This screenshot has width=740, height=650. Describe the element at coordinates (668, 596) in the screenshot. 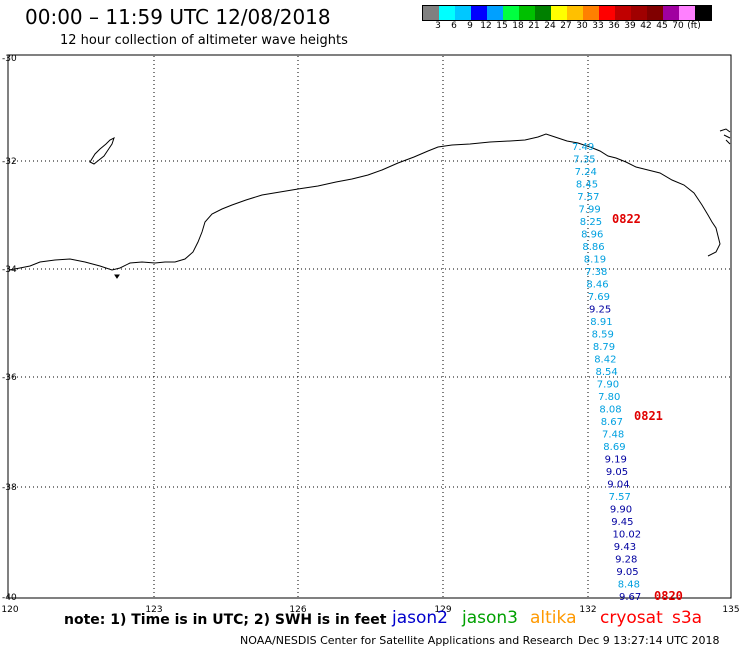

I see `time-label: 0820` at that location.